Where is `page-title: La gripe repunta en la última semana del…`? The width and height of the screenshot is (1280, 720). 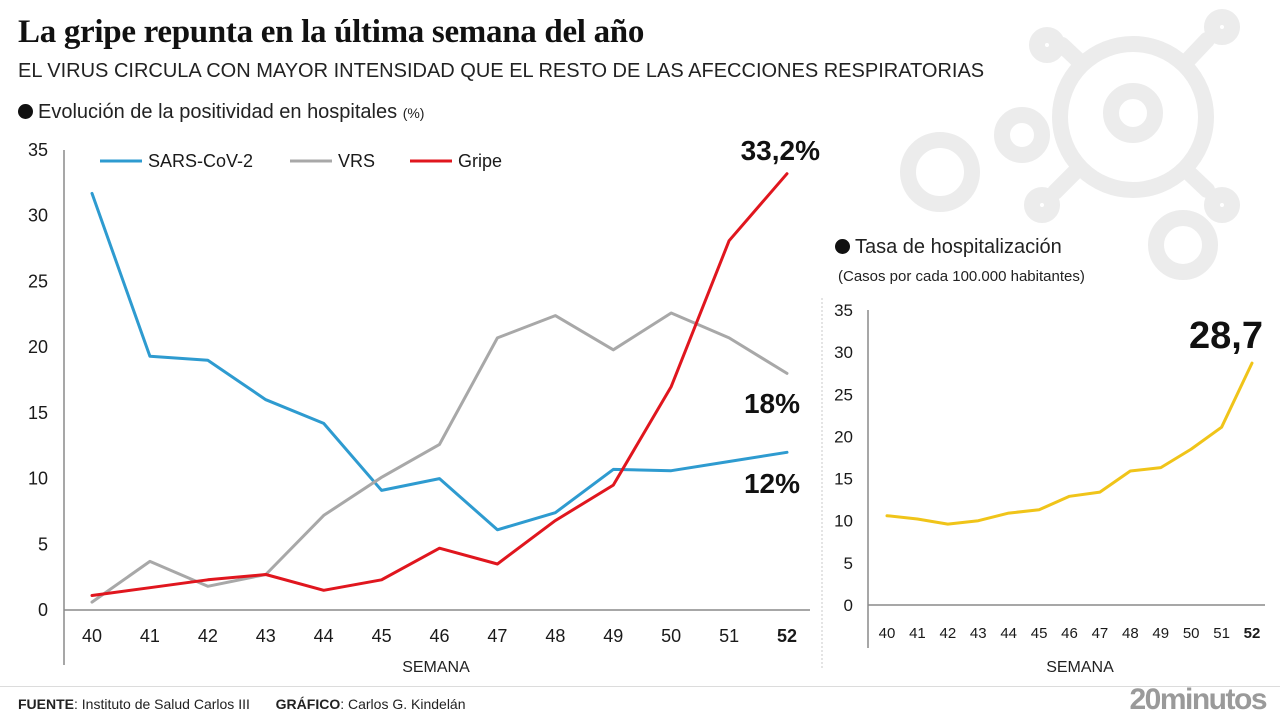
page-title: La gripe repunta en la última semana del… is located at coordinates (331, 32).